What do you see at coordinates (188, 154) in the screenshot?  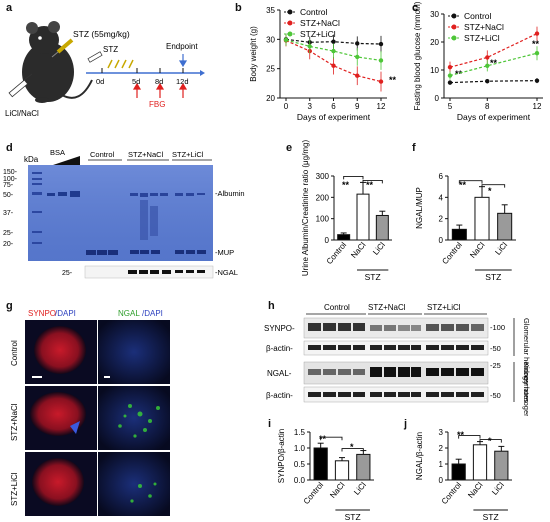 I see `gel-group-licl: STZ+LiCl` at bounding box center [188, 154].